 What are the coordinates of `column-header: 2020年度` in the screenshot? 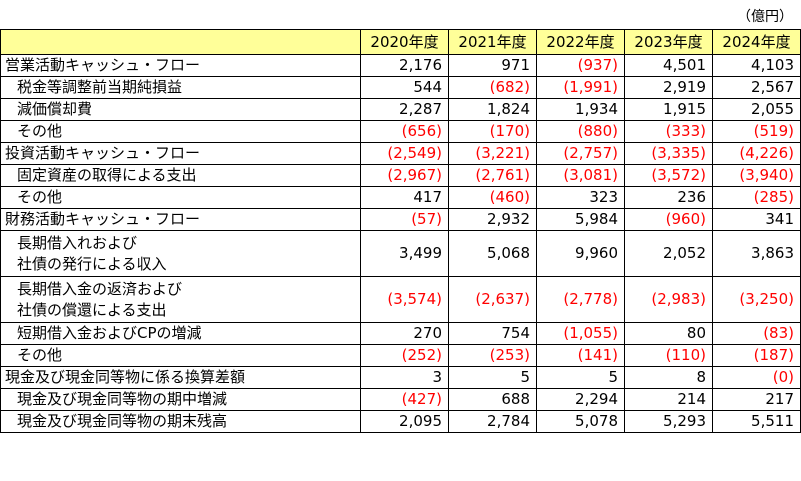 It's located at (404, 42).